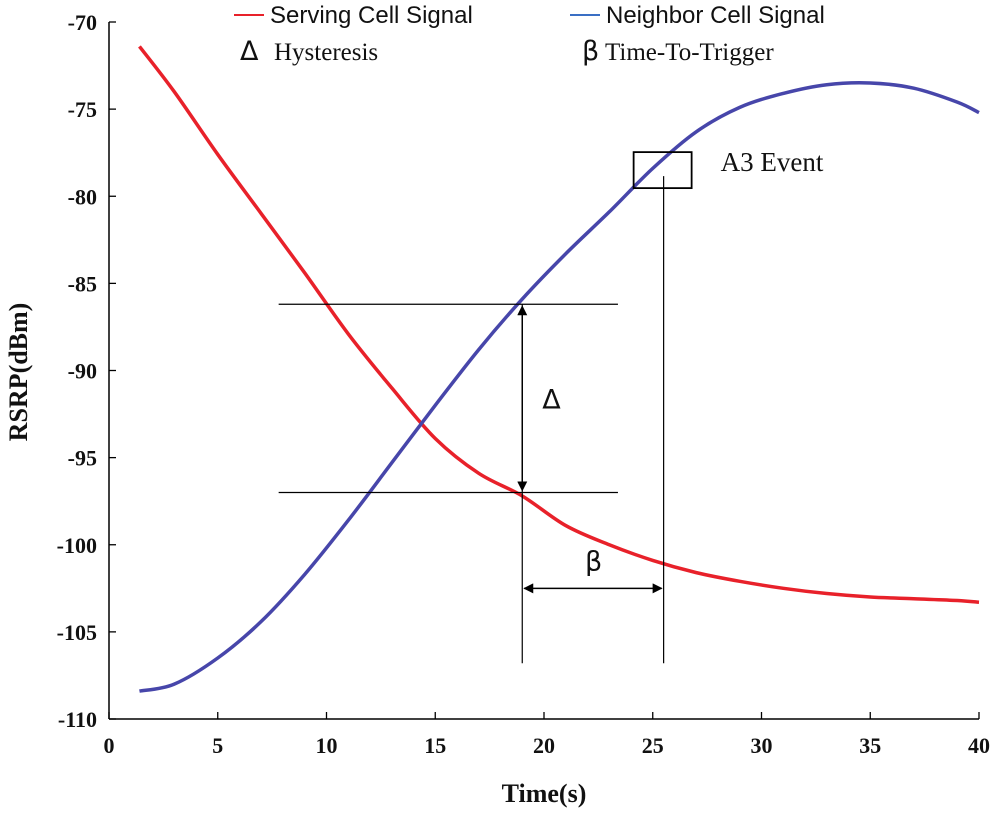 The width and height of the screenshot is (999, 814). I want to click on x-axis-title: Time(s), so click(544, 793).